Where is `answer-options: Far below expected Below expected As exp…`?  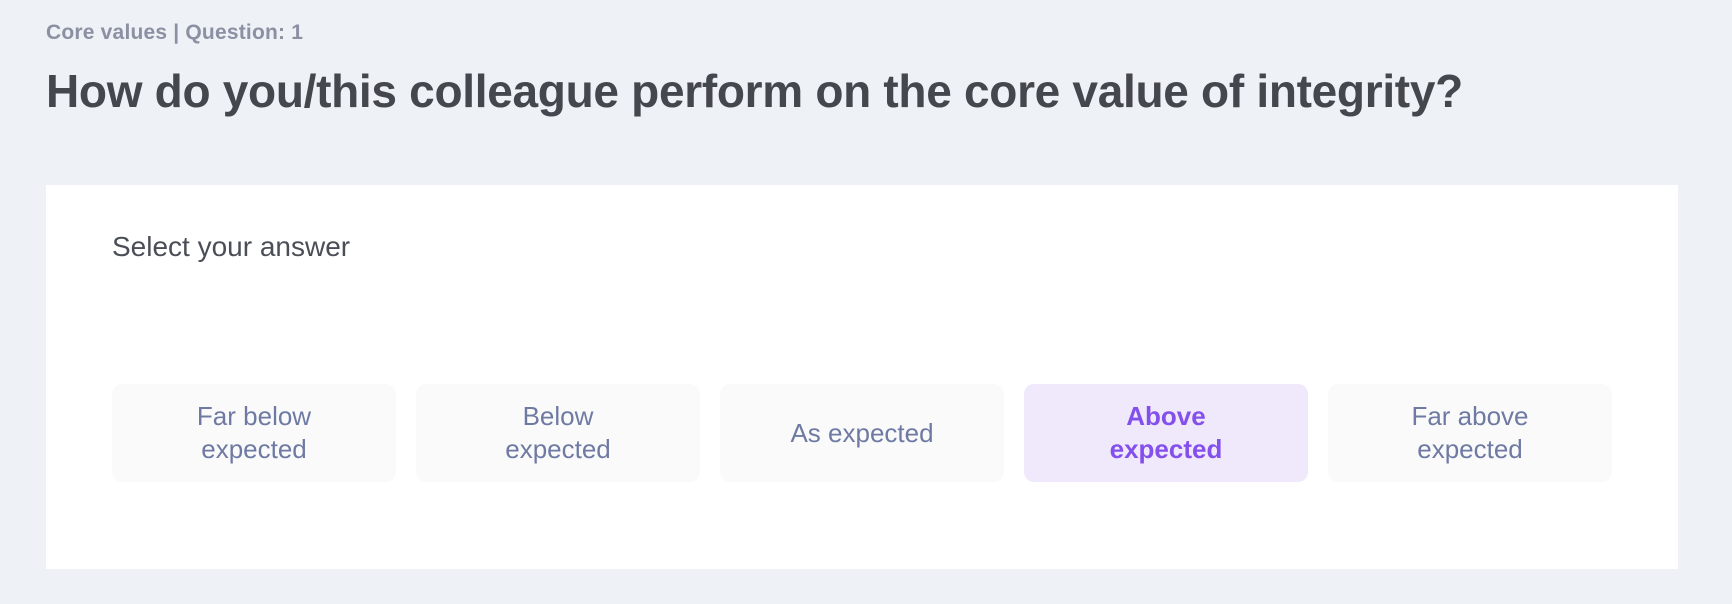
answer-options: Far below expected Below expected As exp… is located at coordinates (862, 433).